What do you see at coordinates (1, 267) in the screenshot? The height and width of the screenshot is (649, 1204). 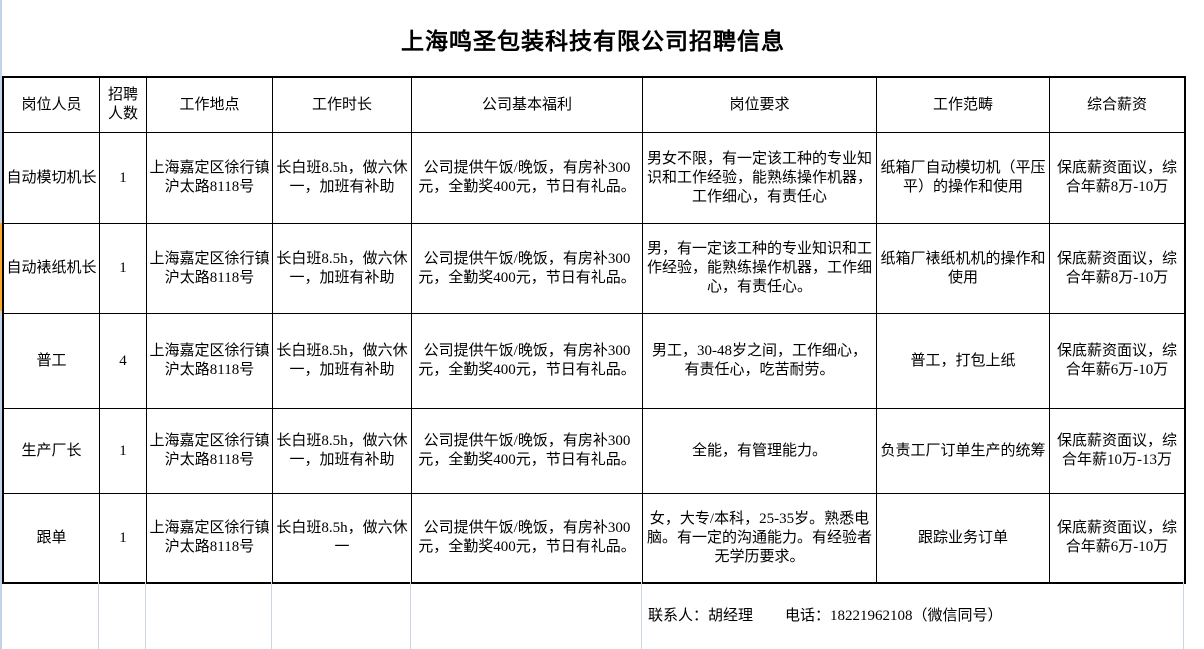 I see `row-highlight-marker` at bounding box center [1, 267].